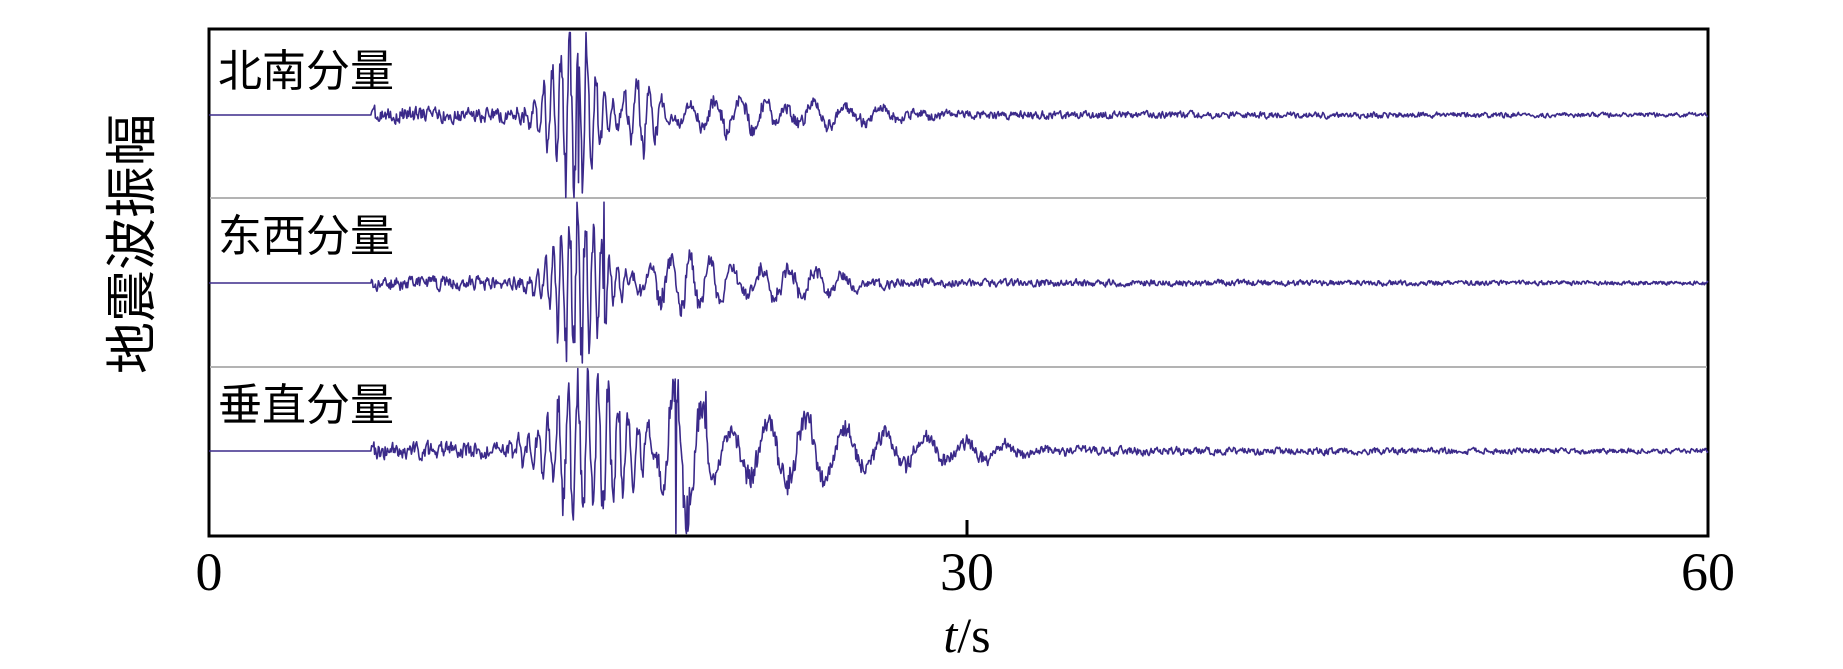 The height and width of the screenshot is (669, 1843). I want to click on panel-label-north-south: 北南分量, so click(306, 71).